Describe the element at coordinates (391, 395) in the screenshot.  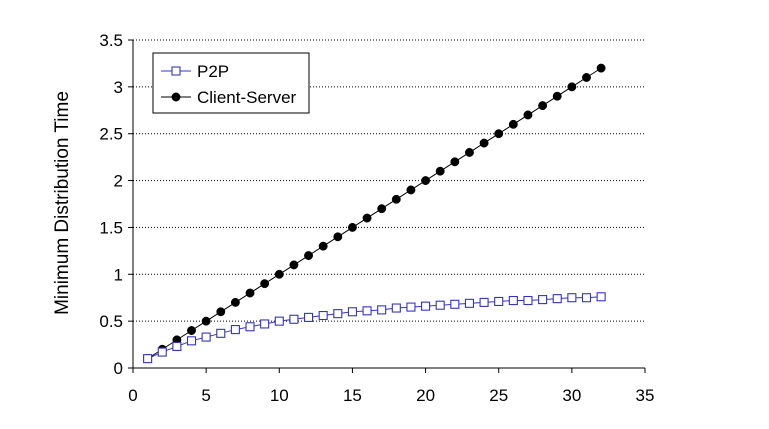
I see `x-tick-labels: 0 5 10 15 20 25 30 35` at that location.